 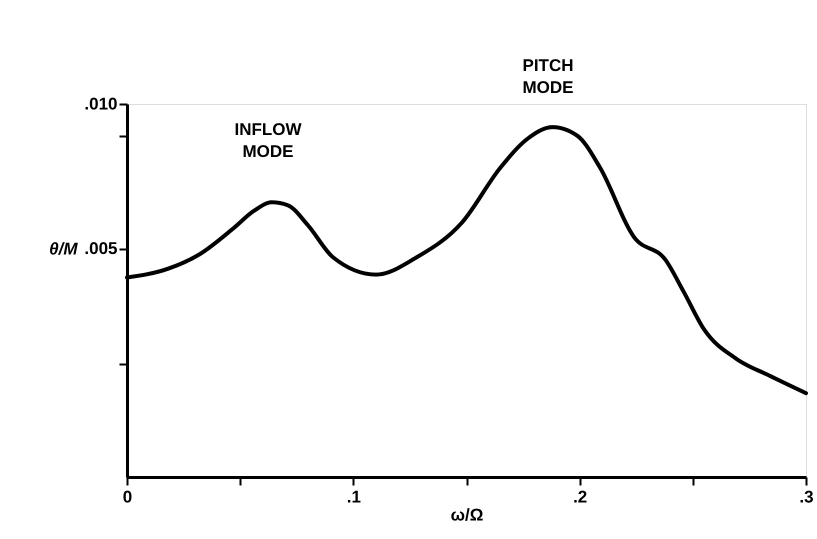 What do you see at coordinates (353, 497) in the screenshot?
I see `x-tick-label: .1` at bounding box center [353, 497].